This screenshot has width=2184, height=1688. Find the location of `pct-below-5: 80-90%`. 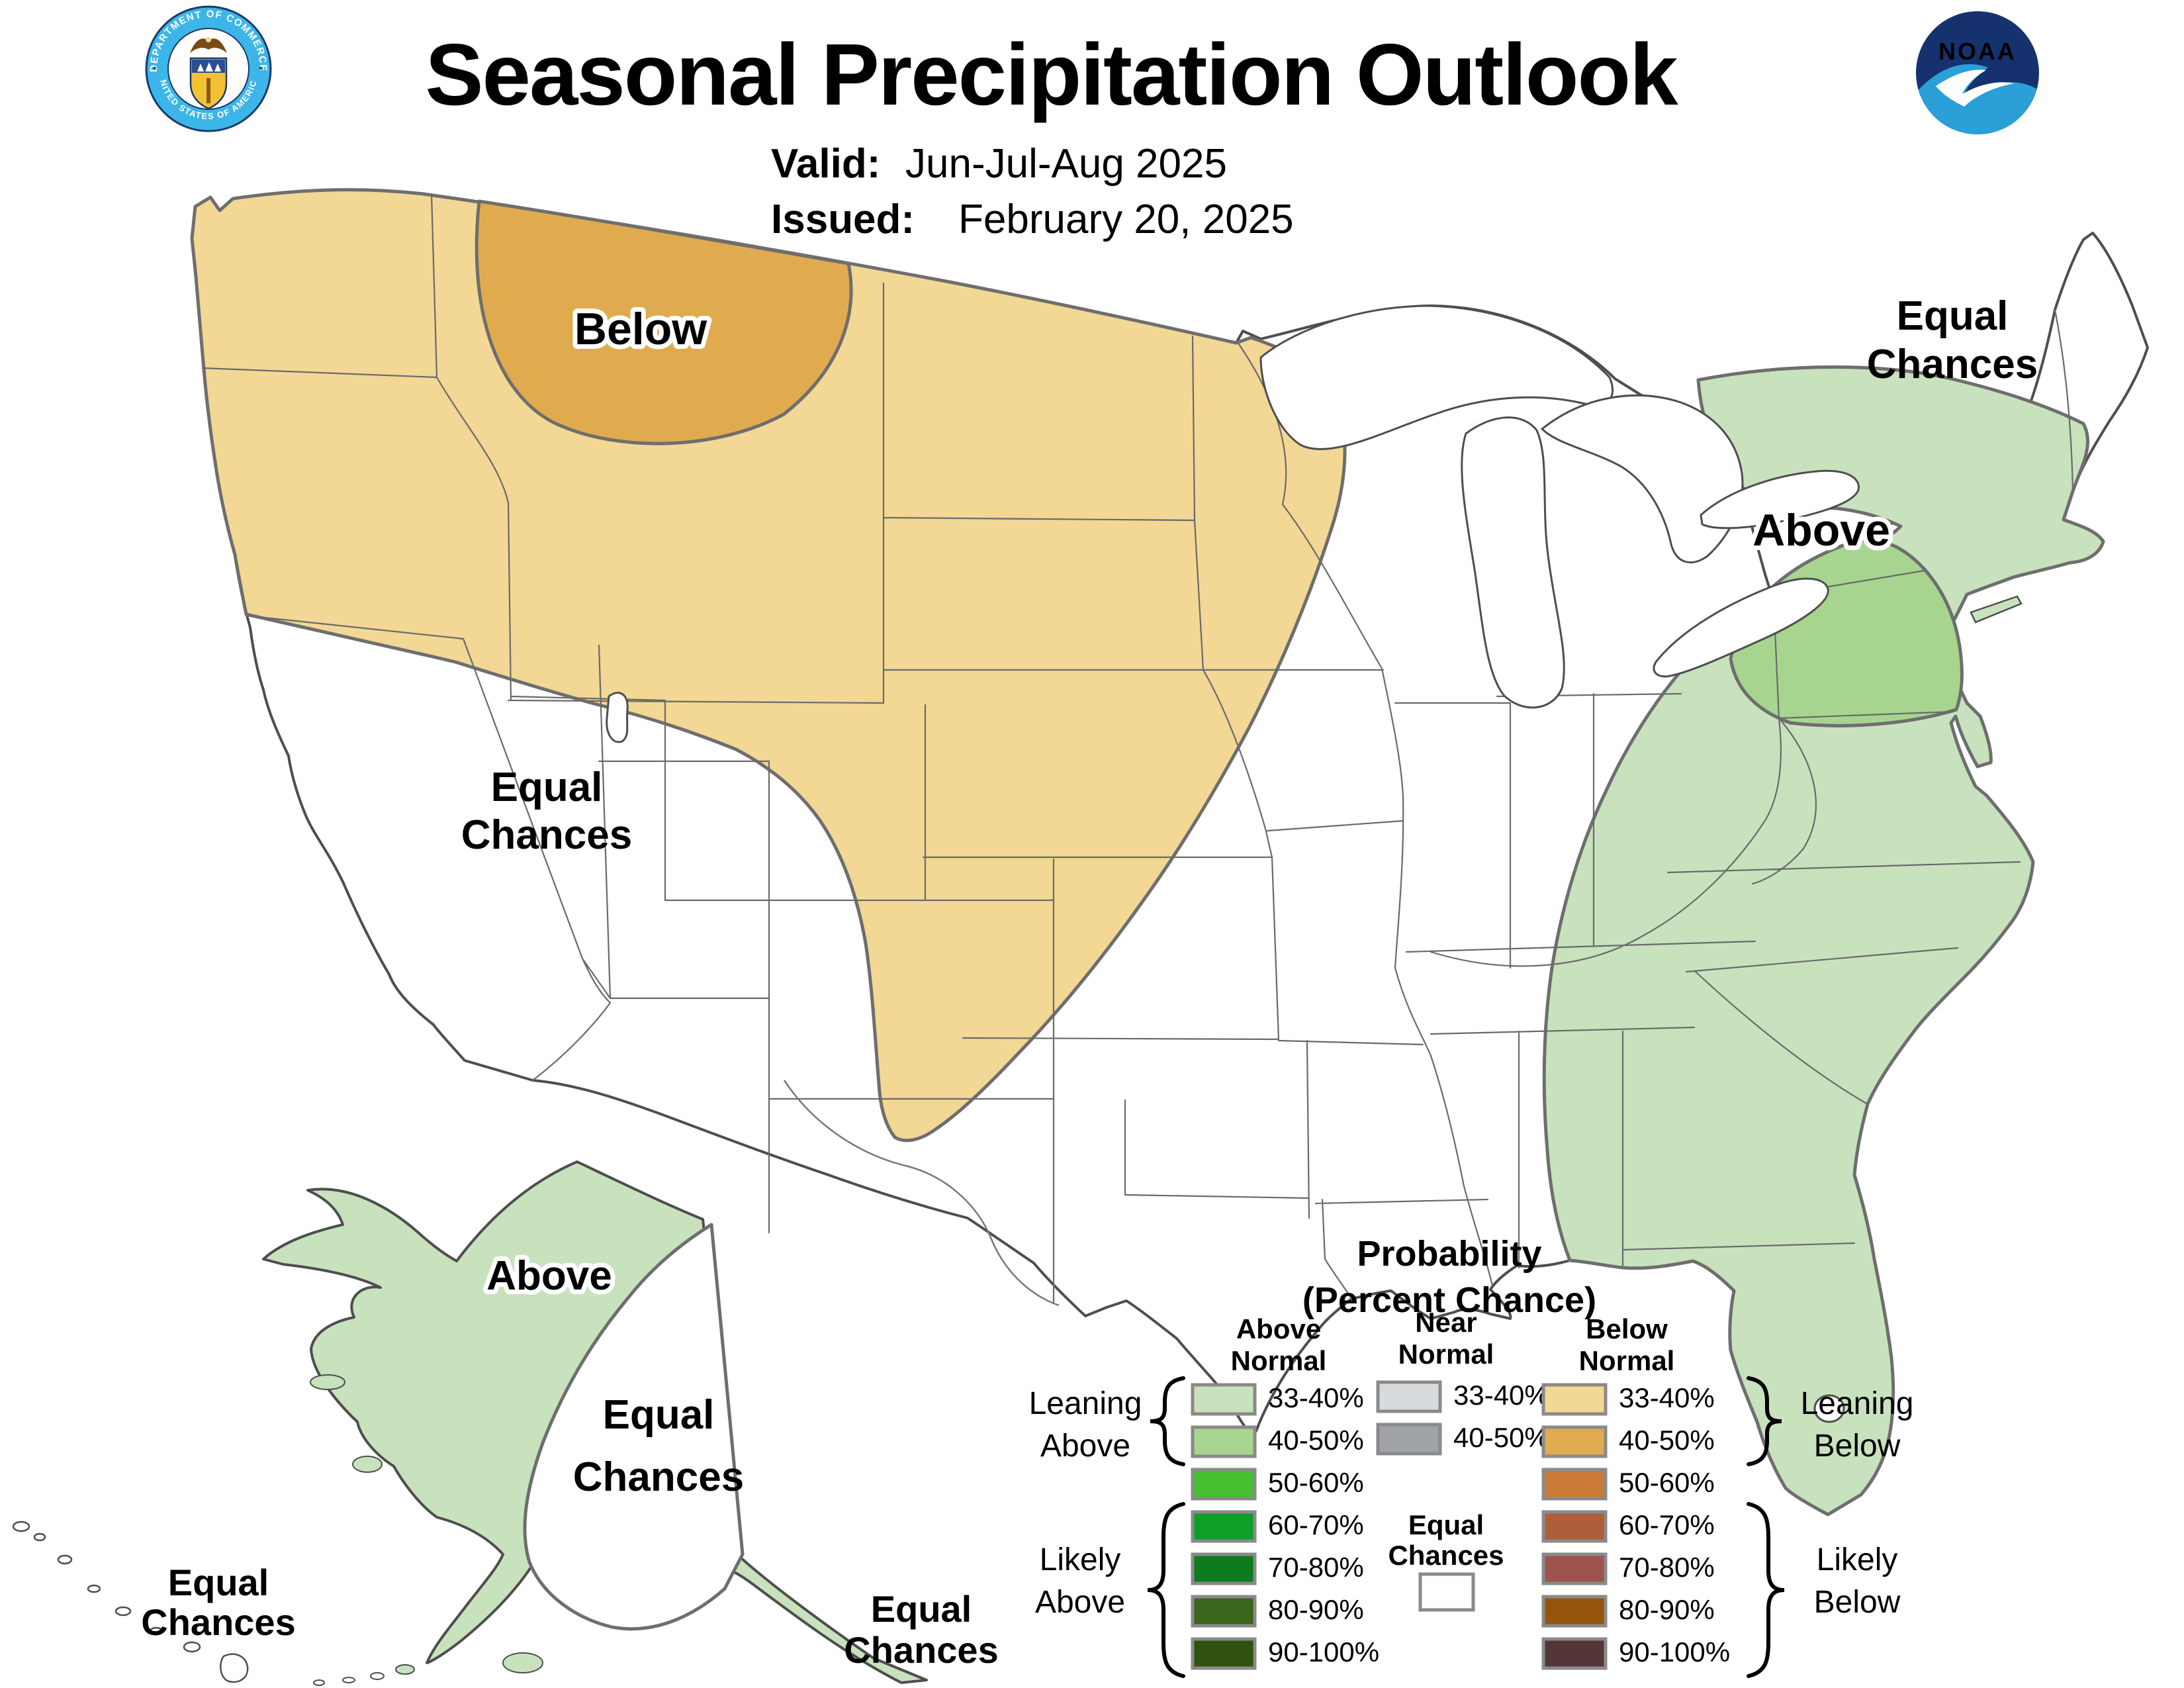

pct-below-5: 80-90% is located at coordinates (1667, 1609).